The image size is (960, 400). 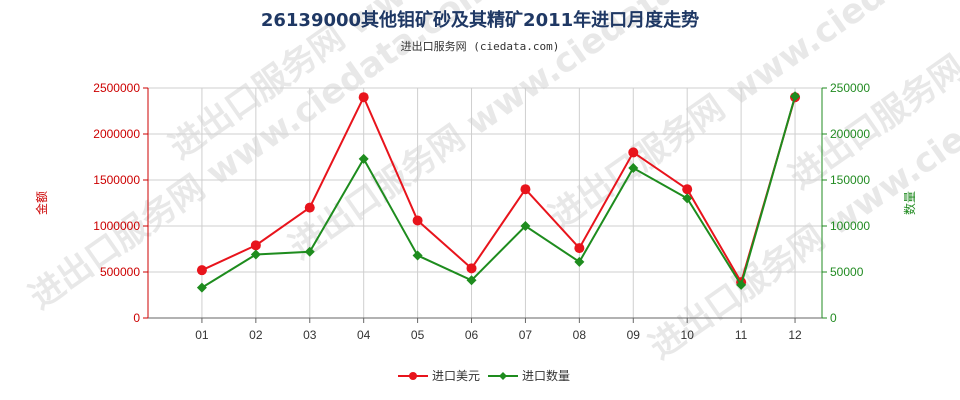 What do you see at coordinates (484, 375) in the screenshot?
I see `legend: 进口美元 进口数量` at bounding box center [484, 375].